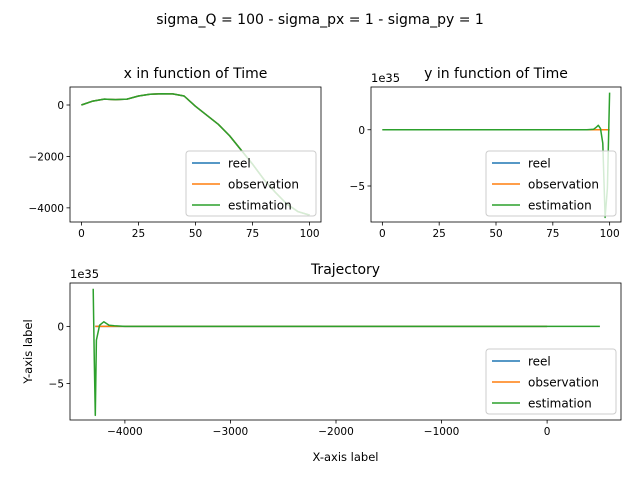 The image size is (640, 480). Describe the element at coordinates (336, 432) in the screenshot. I see `x-tick-label: −2000` at that location.